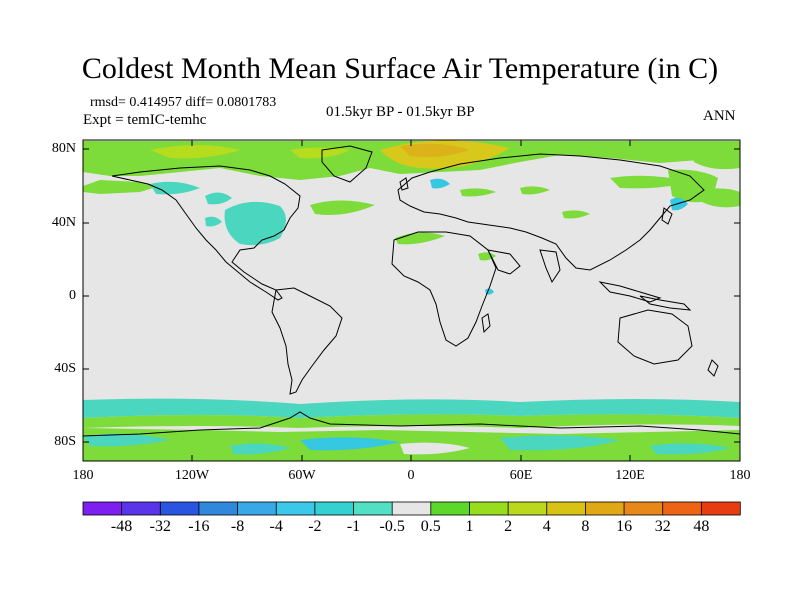  What do you see at coordinates (411, 429) in the screenshot?
I see `antarctic-anomaly-field` at bounding box center [411, 429].